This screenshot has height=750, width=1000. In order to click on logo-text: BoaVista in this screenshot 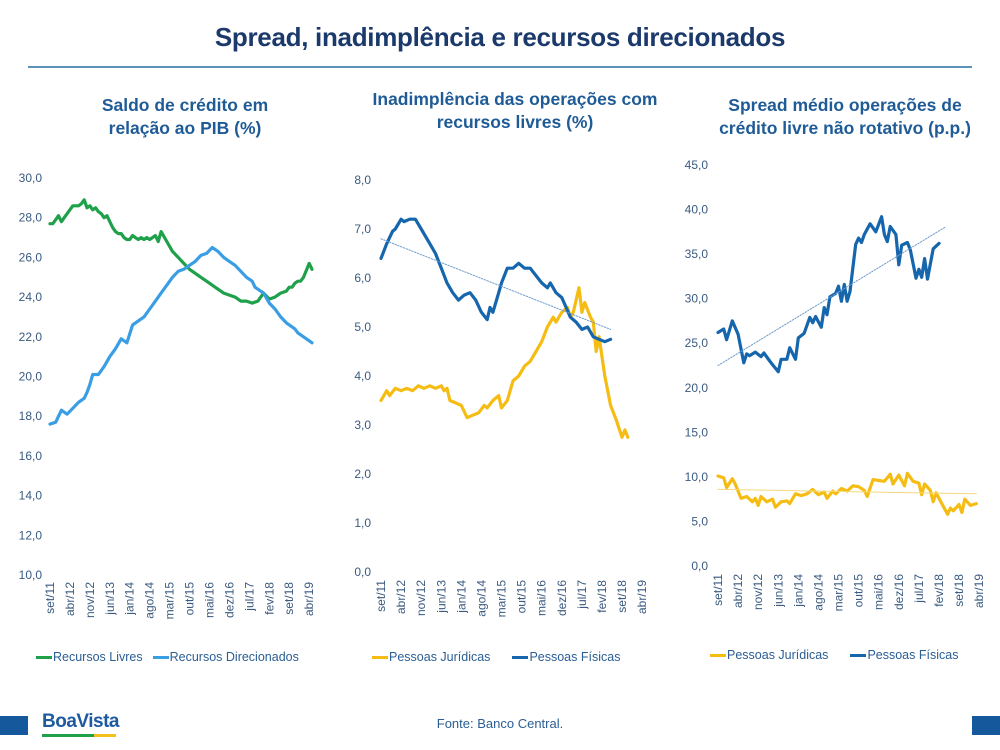, I will do `click(80, 721)`.